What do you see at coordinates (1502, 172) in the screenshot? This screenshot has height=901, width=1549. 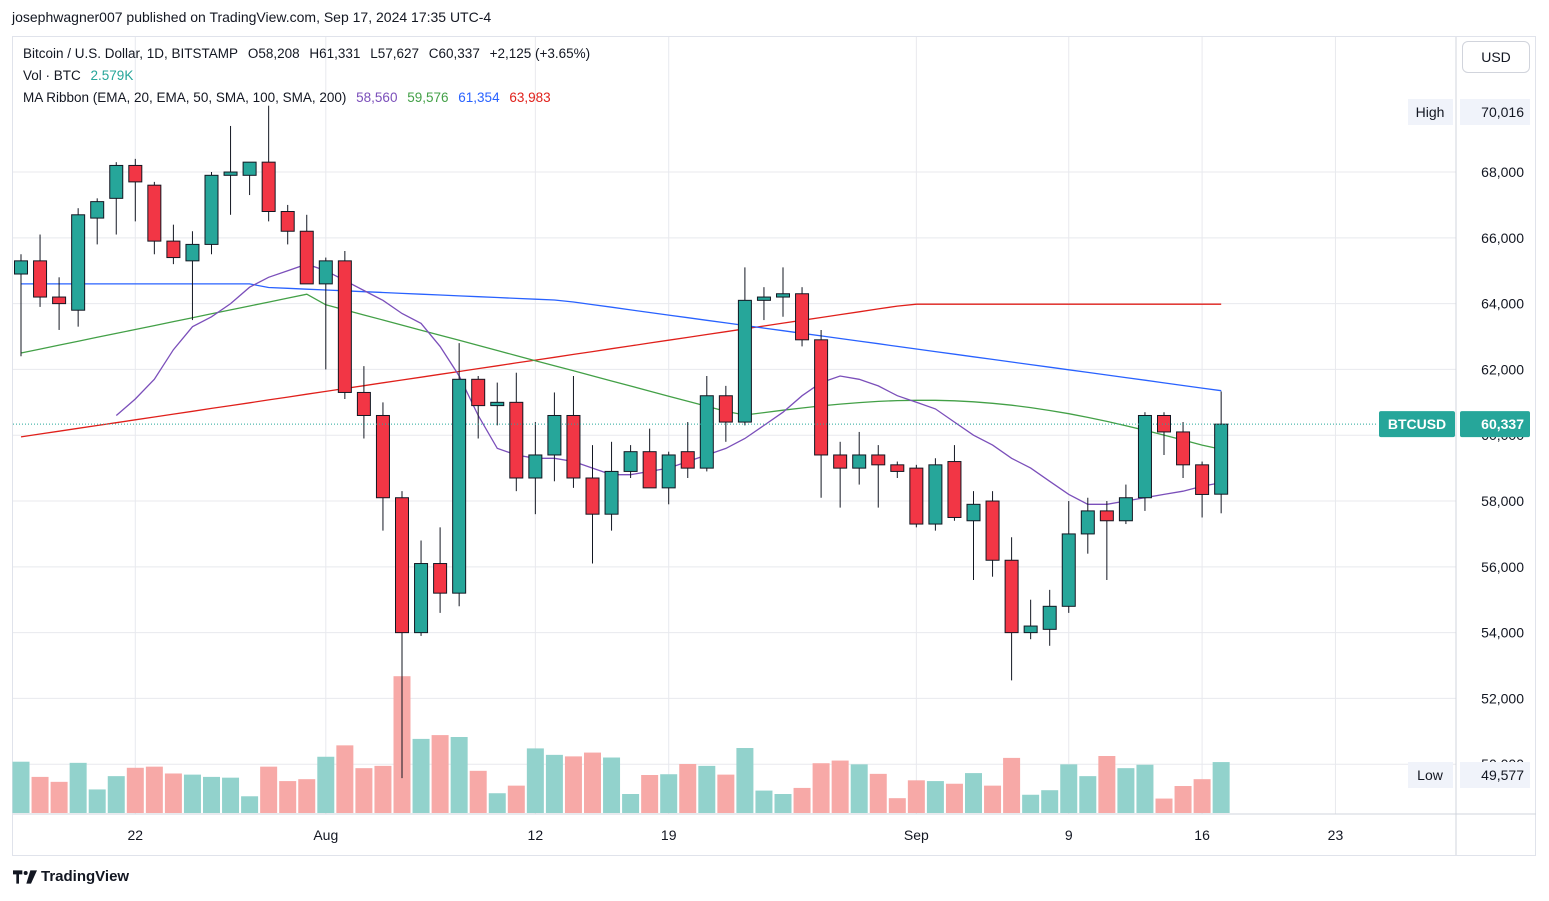 I see `y-tick-label: 68,000` at bounding box center [1502, 172].